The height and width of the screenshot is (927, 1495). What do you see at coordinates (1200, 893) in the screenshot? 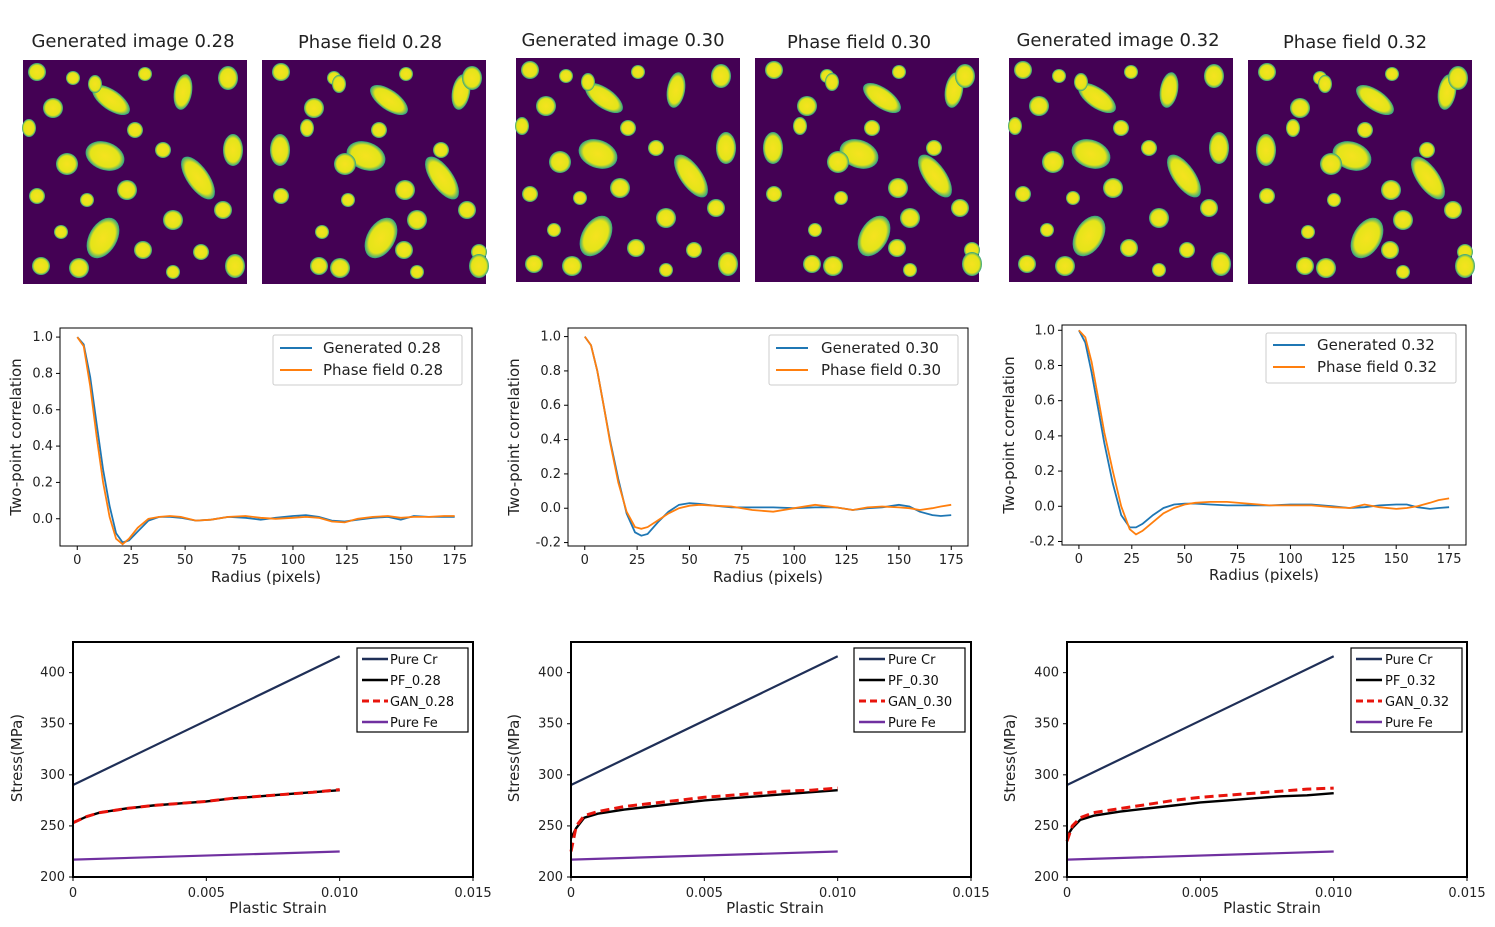
I see `x-tick-label: 0.005` at bounding box center [1200, 893].